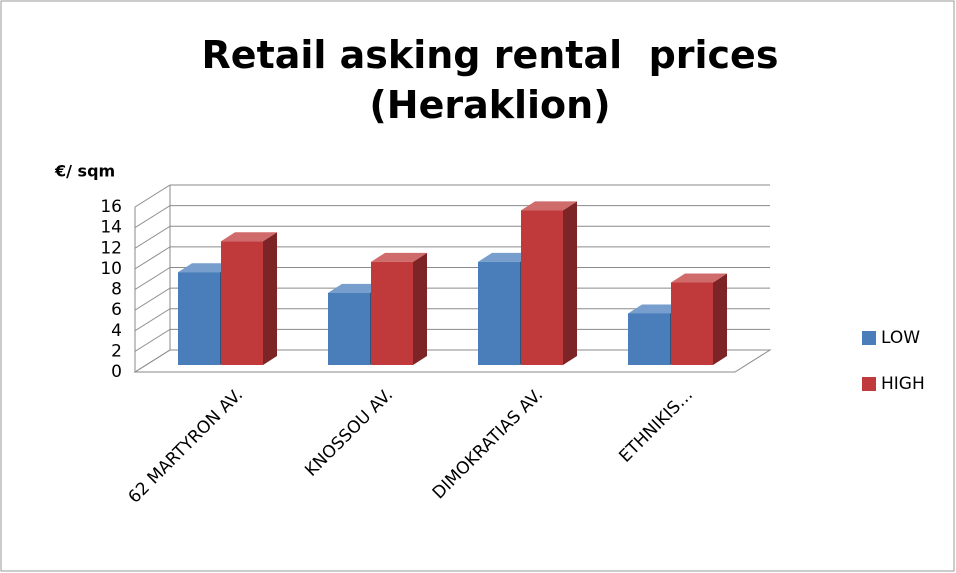  Describe the element at coordinates (84, 171) in the screenshot. I see `y-axis-label: €/ sqm` at that location.